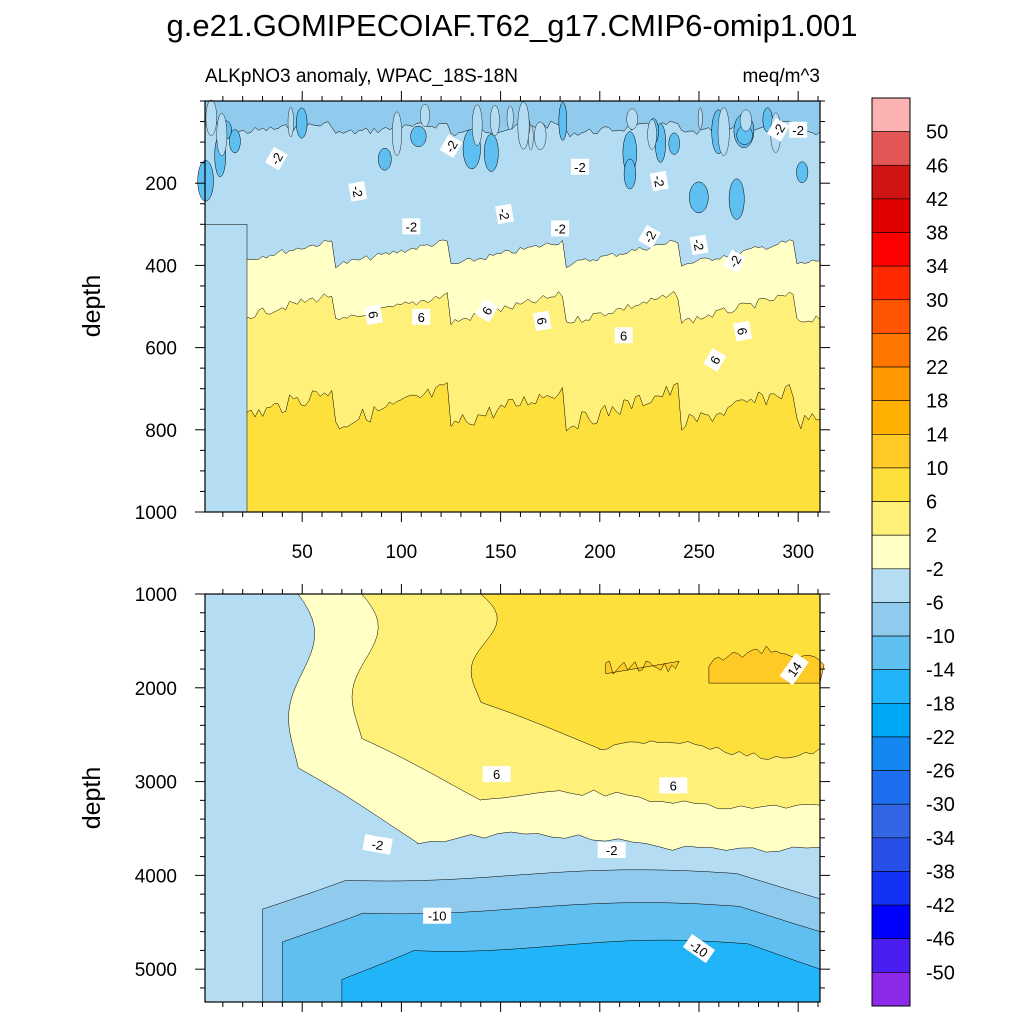 The width and height of the screenshot is (1024, 1024). I want to click on top-y-tick-label: 600, so click(161, 349).